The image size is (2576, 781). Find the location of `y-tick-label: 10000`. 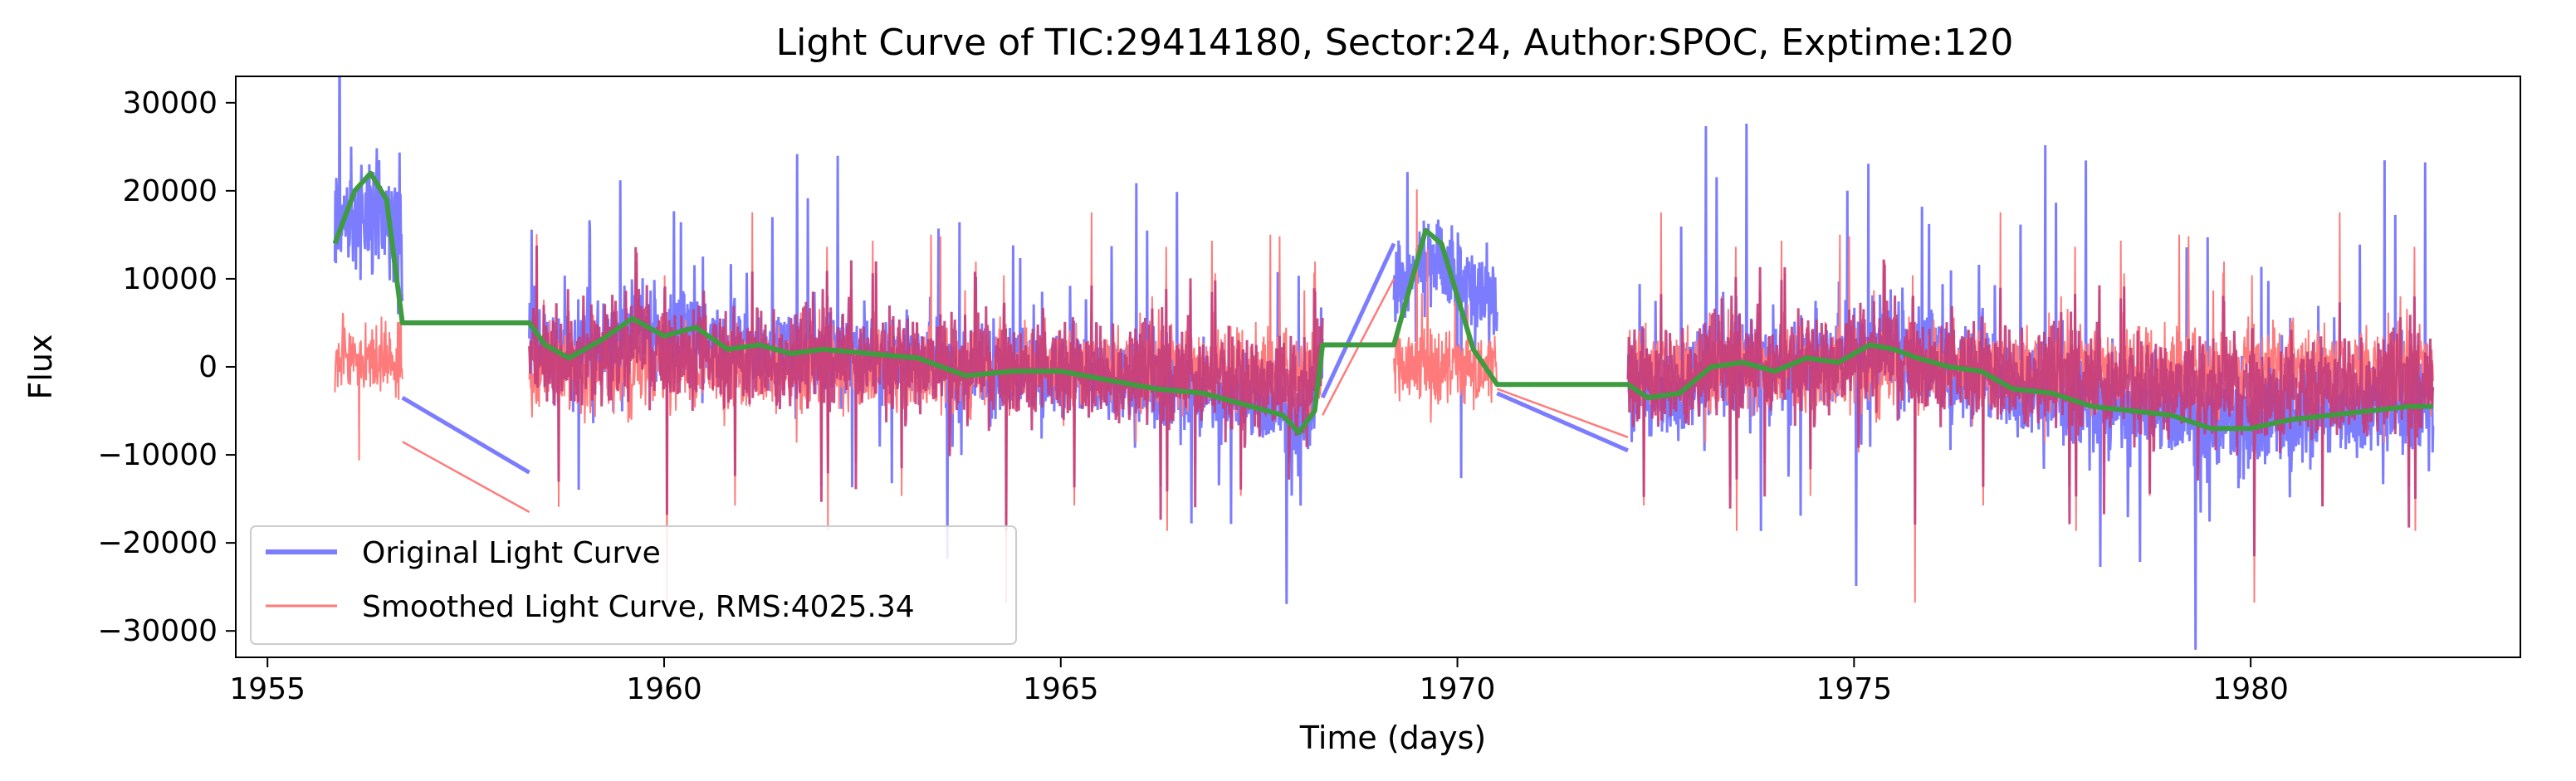

y-tick-label: 10000 is located at coordinates (170, 279).